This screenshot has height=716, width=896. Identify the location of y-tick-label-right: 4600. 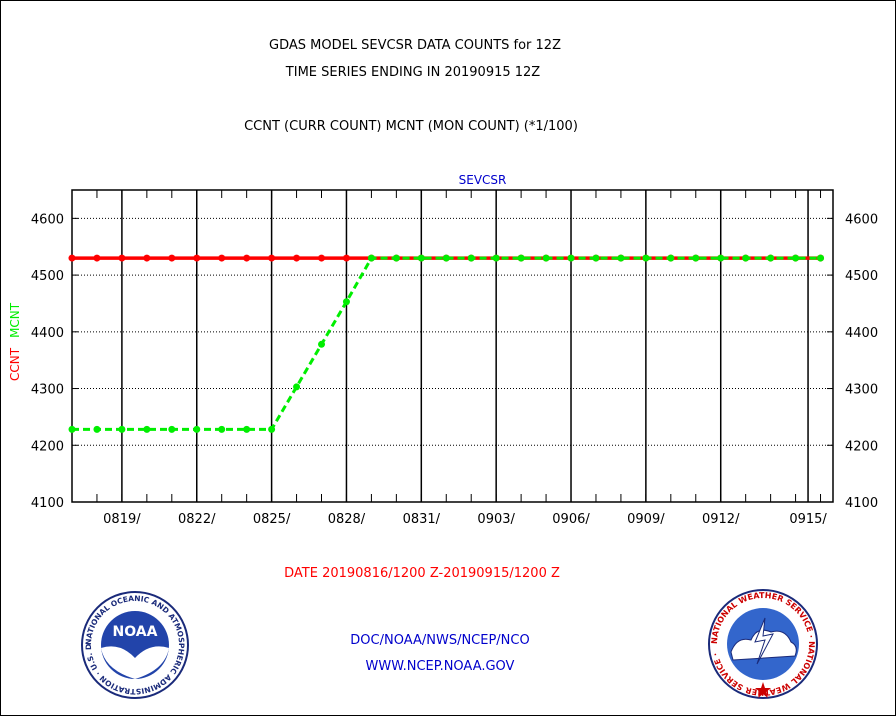
(861, 219).